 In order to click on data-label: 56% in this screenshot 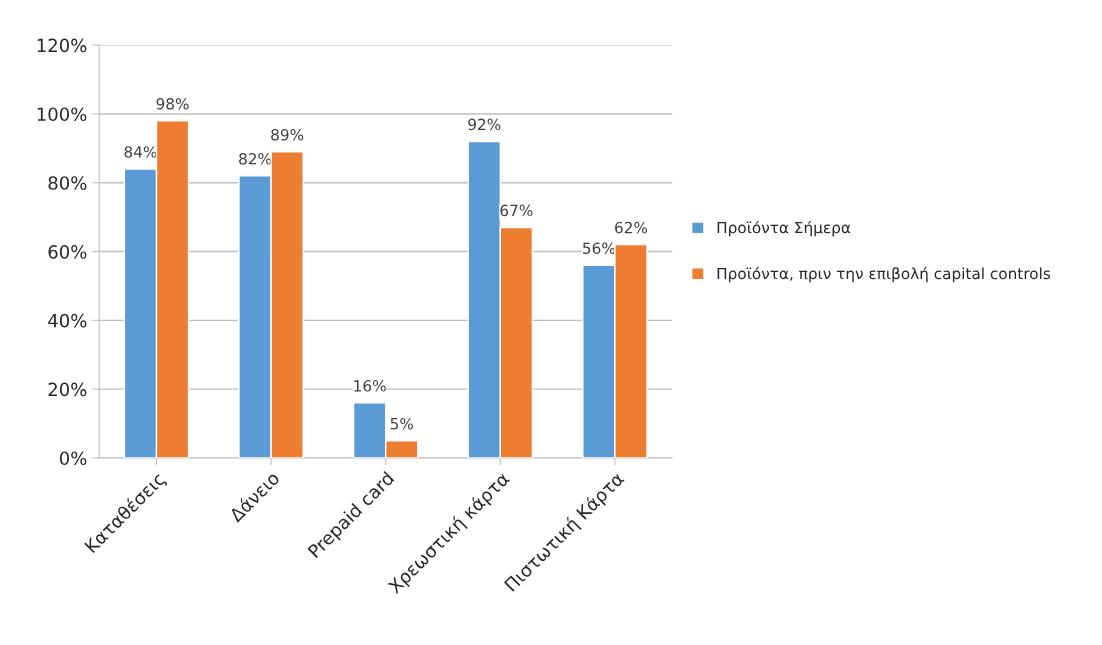, I will do `click(599, 248)`.